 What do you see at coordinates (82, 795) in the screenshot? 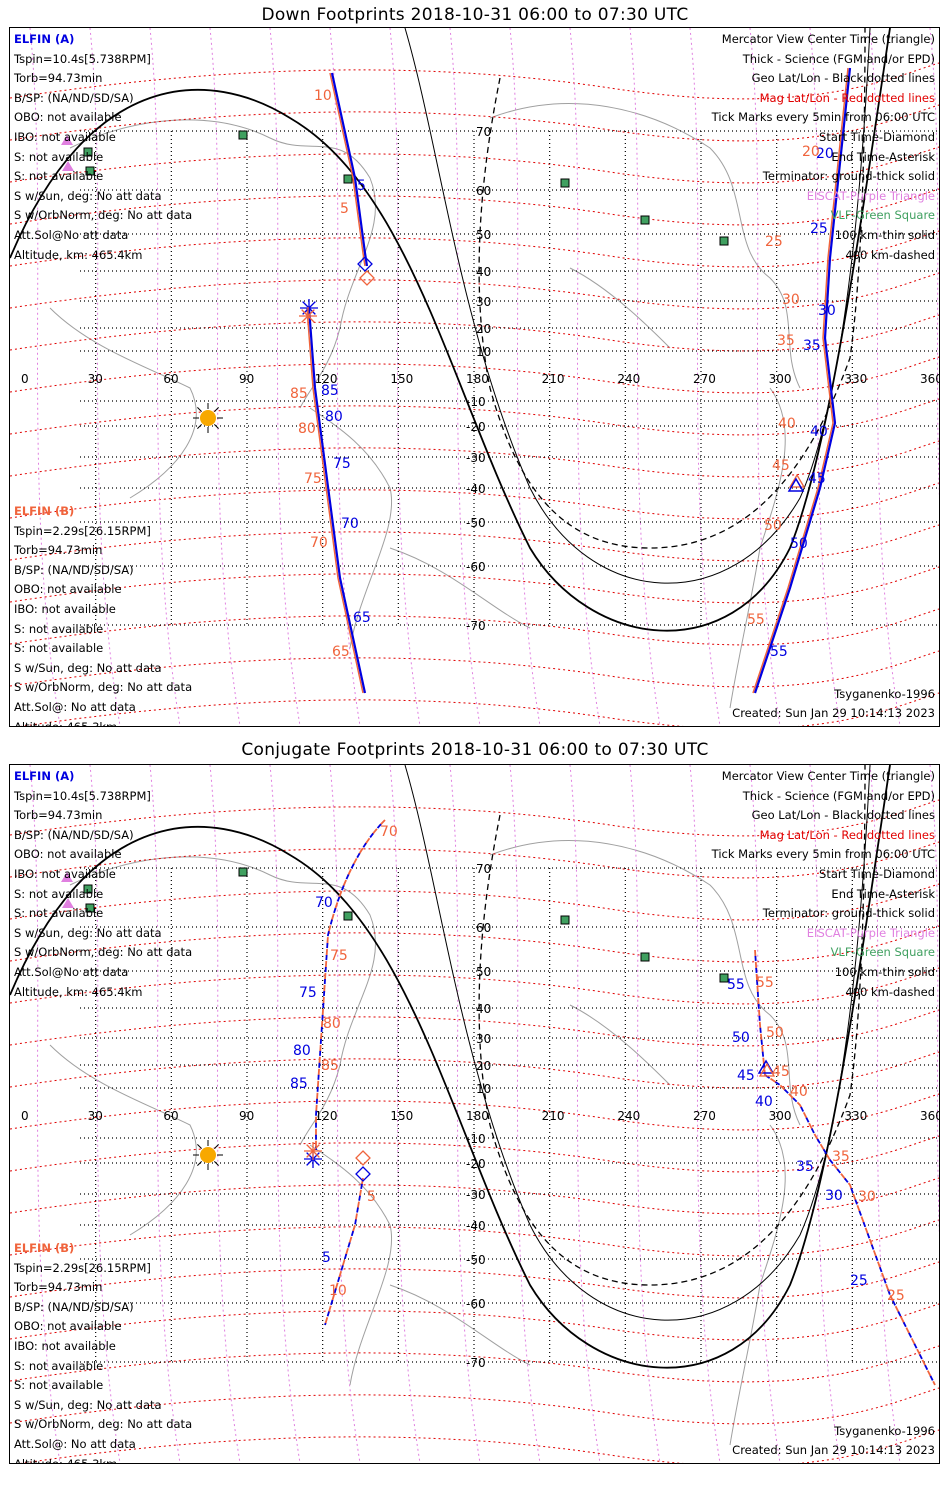
I see `elfin-a-line: Tspin=10.4s[5.738RPM]` at bounding box center [82, 795].